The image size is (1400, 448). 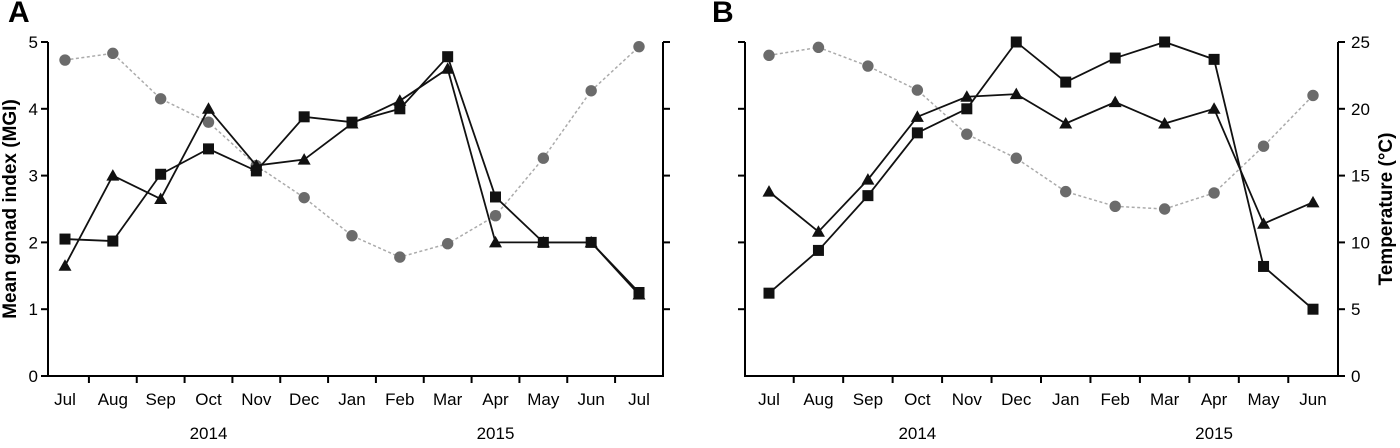 What do you see at coordinates (1065, 399) in the screenshot?
I see `x-tick-label: Jan` at bounding box center [1065, 399].